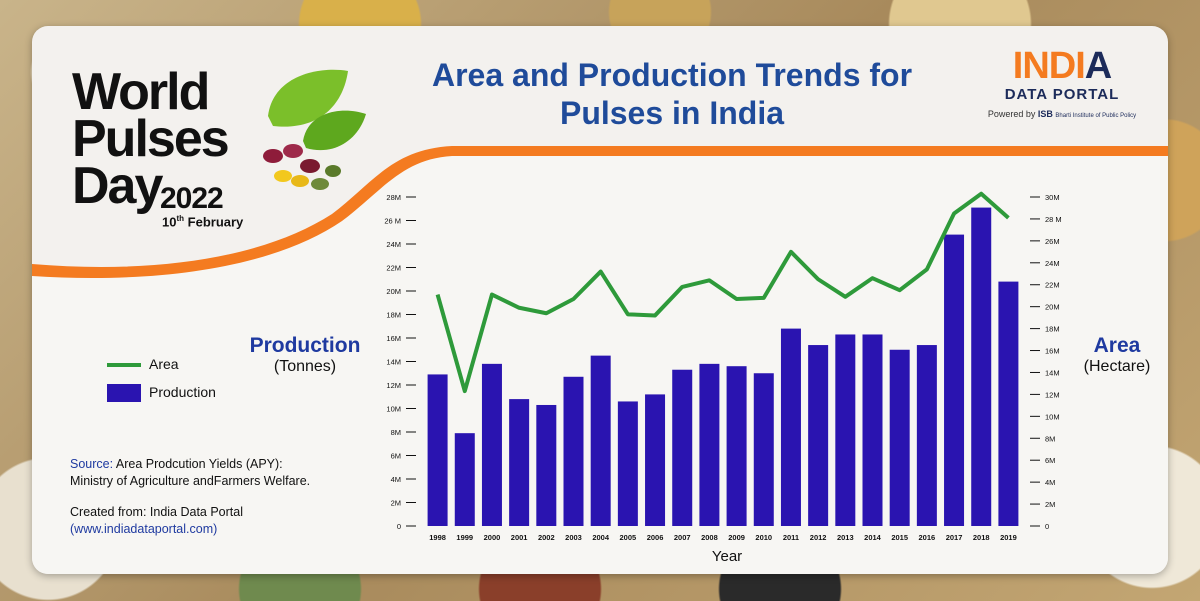 Image resolution: width=1200 pixels, height=601 pixels. Describe the element at coordinates (682, 537) in the screenshot. I see `x-tick-label: 2007` at that location.